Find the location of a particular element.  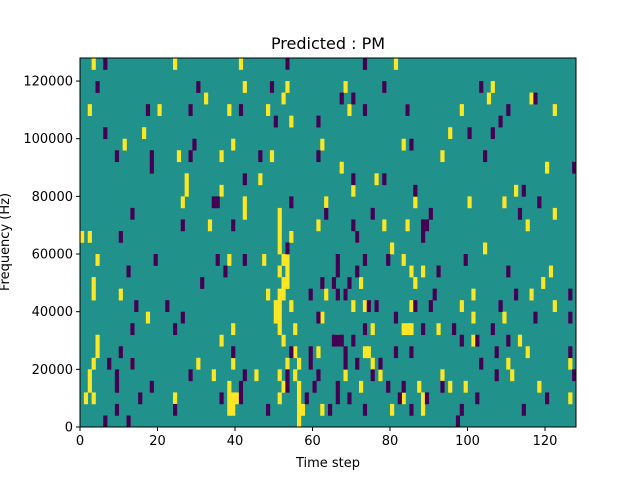

x-tick-label: 100 is located at coordinates (467, 441).